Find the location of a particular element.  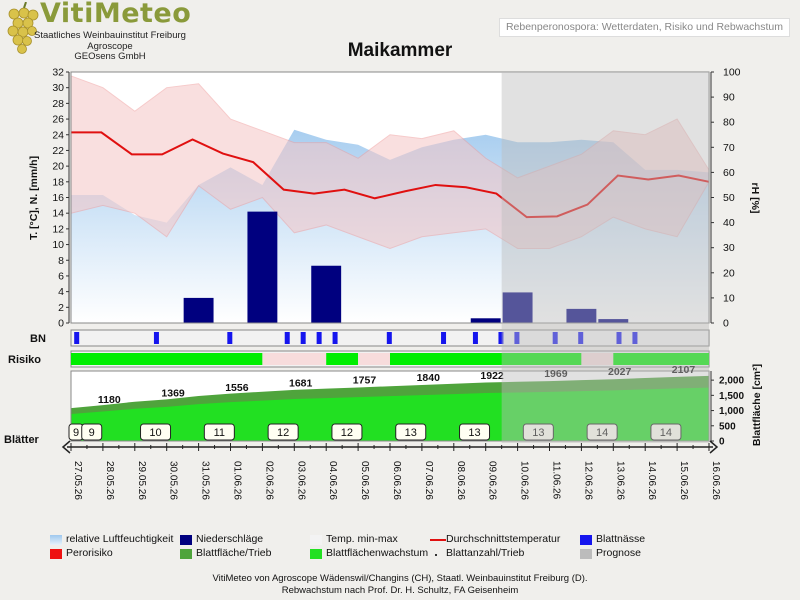

leaf-count-label: 12 is located at coordinates (347, 433).